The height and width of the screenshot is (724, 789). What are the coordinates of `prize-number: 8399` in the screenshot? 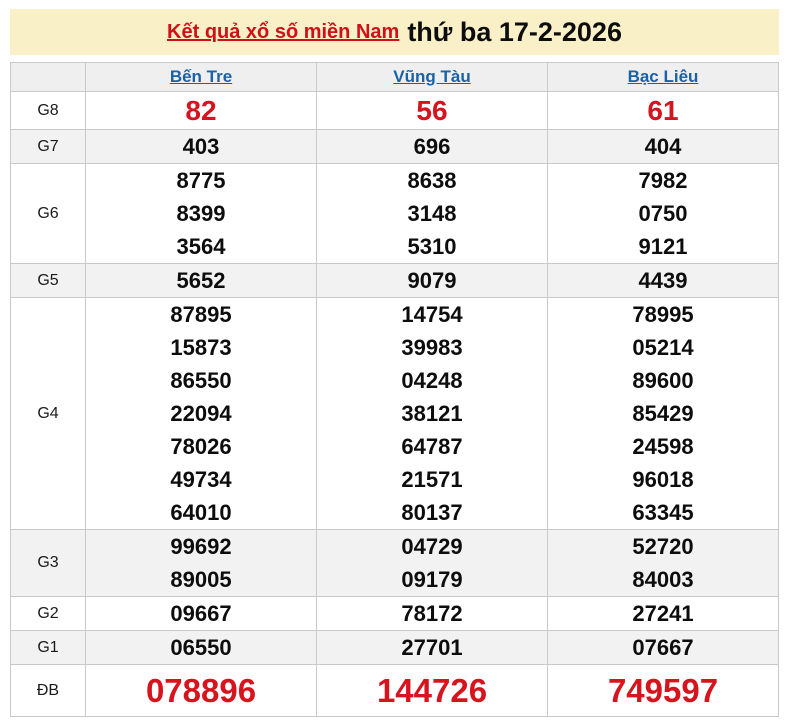 It's located at (201, 213).